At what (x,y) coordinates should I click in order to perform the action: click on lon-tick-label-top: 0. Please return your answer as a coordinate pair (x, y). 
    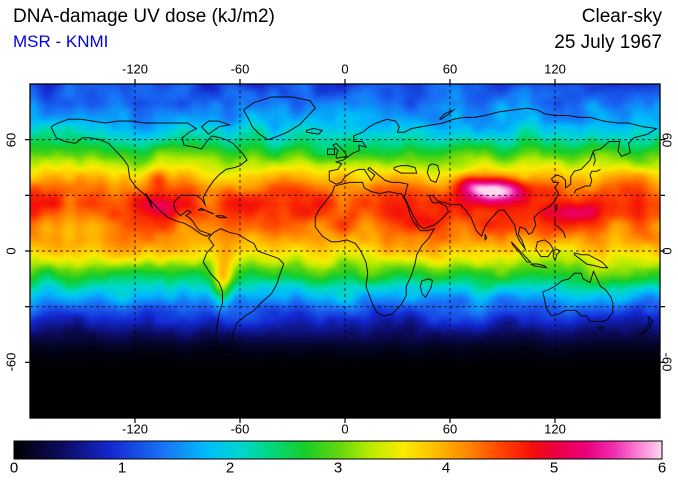
    Looking at the image, I should click on (345, 69).